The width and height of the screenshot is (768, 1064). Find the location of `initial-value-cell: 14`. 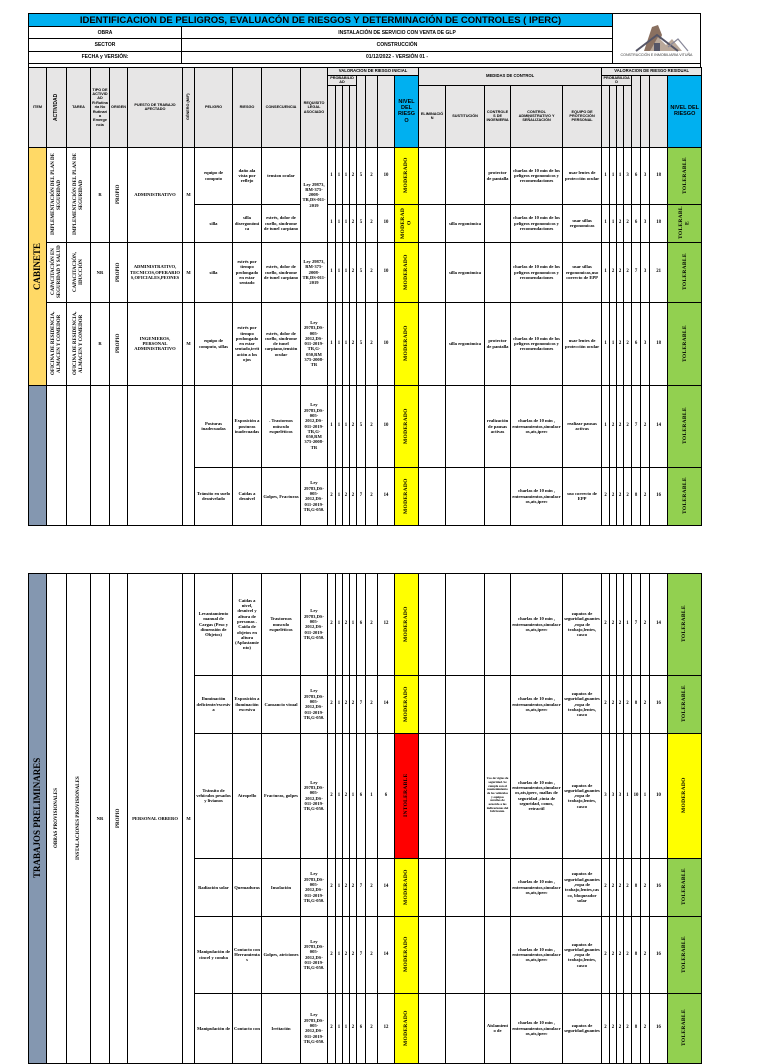

initial-value-cell: 14 is located at coordinates (386, 704).